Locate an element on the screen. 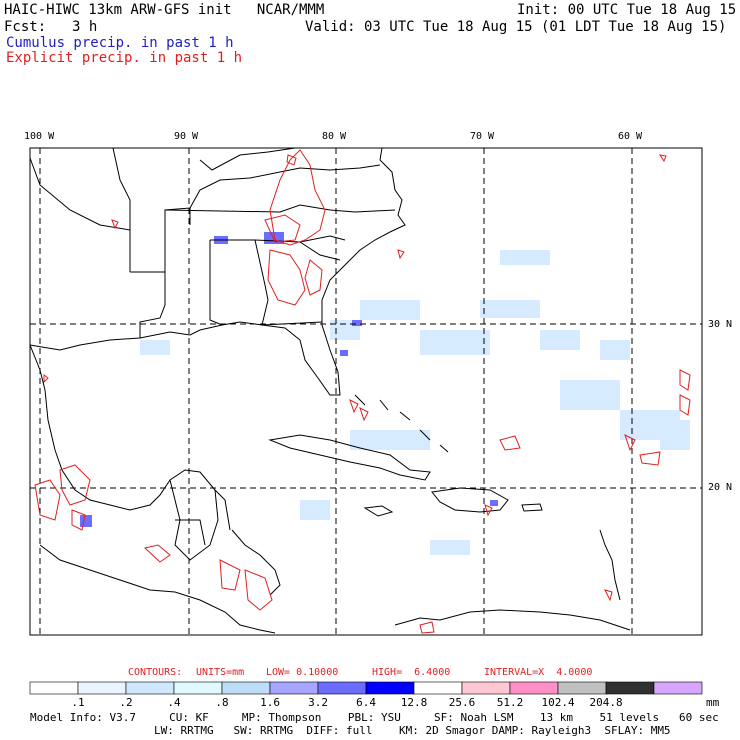 The height and width of the screenshot is (740, 740). colorbar-label: .8 is located at coordinates (222, 702).